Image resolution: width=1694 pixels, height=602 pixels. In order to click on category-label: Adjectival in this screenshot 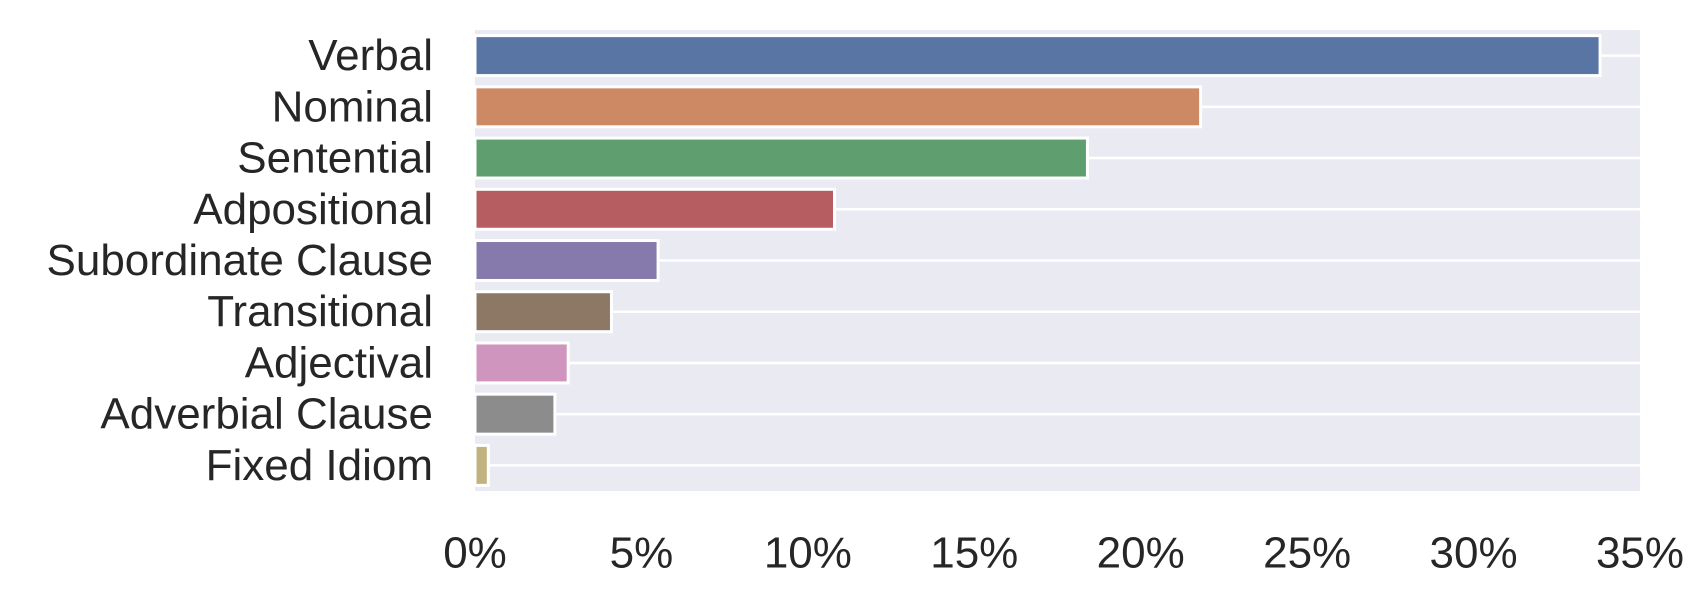, I will do `click(339, 362)`.